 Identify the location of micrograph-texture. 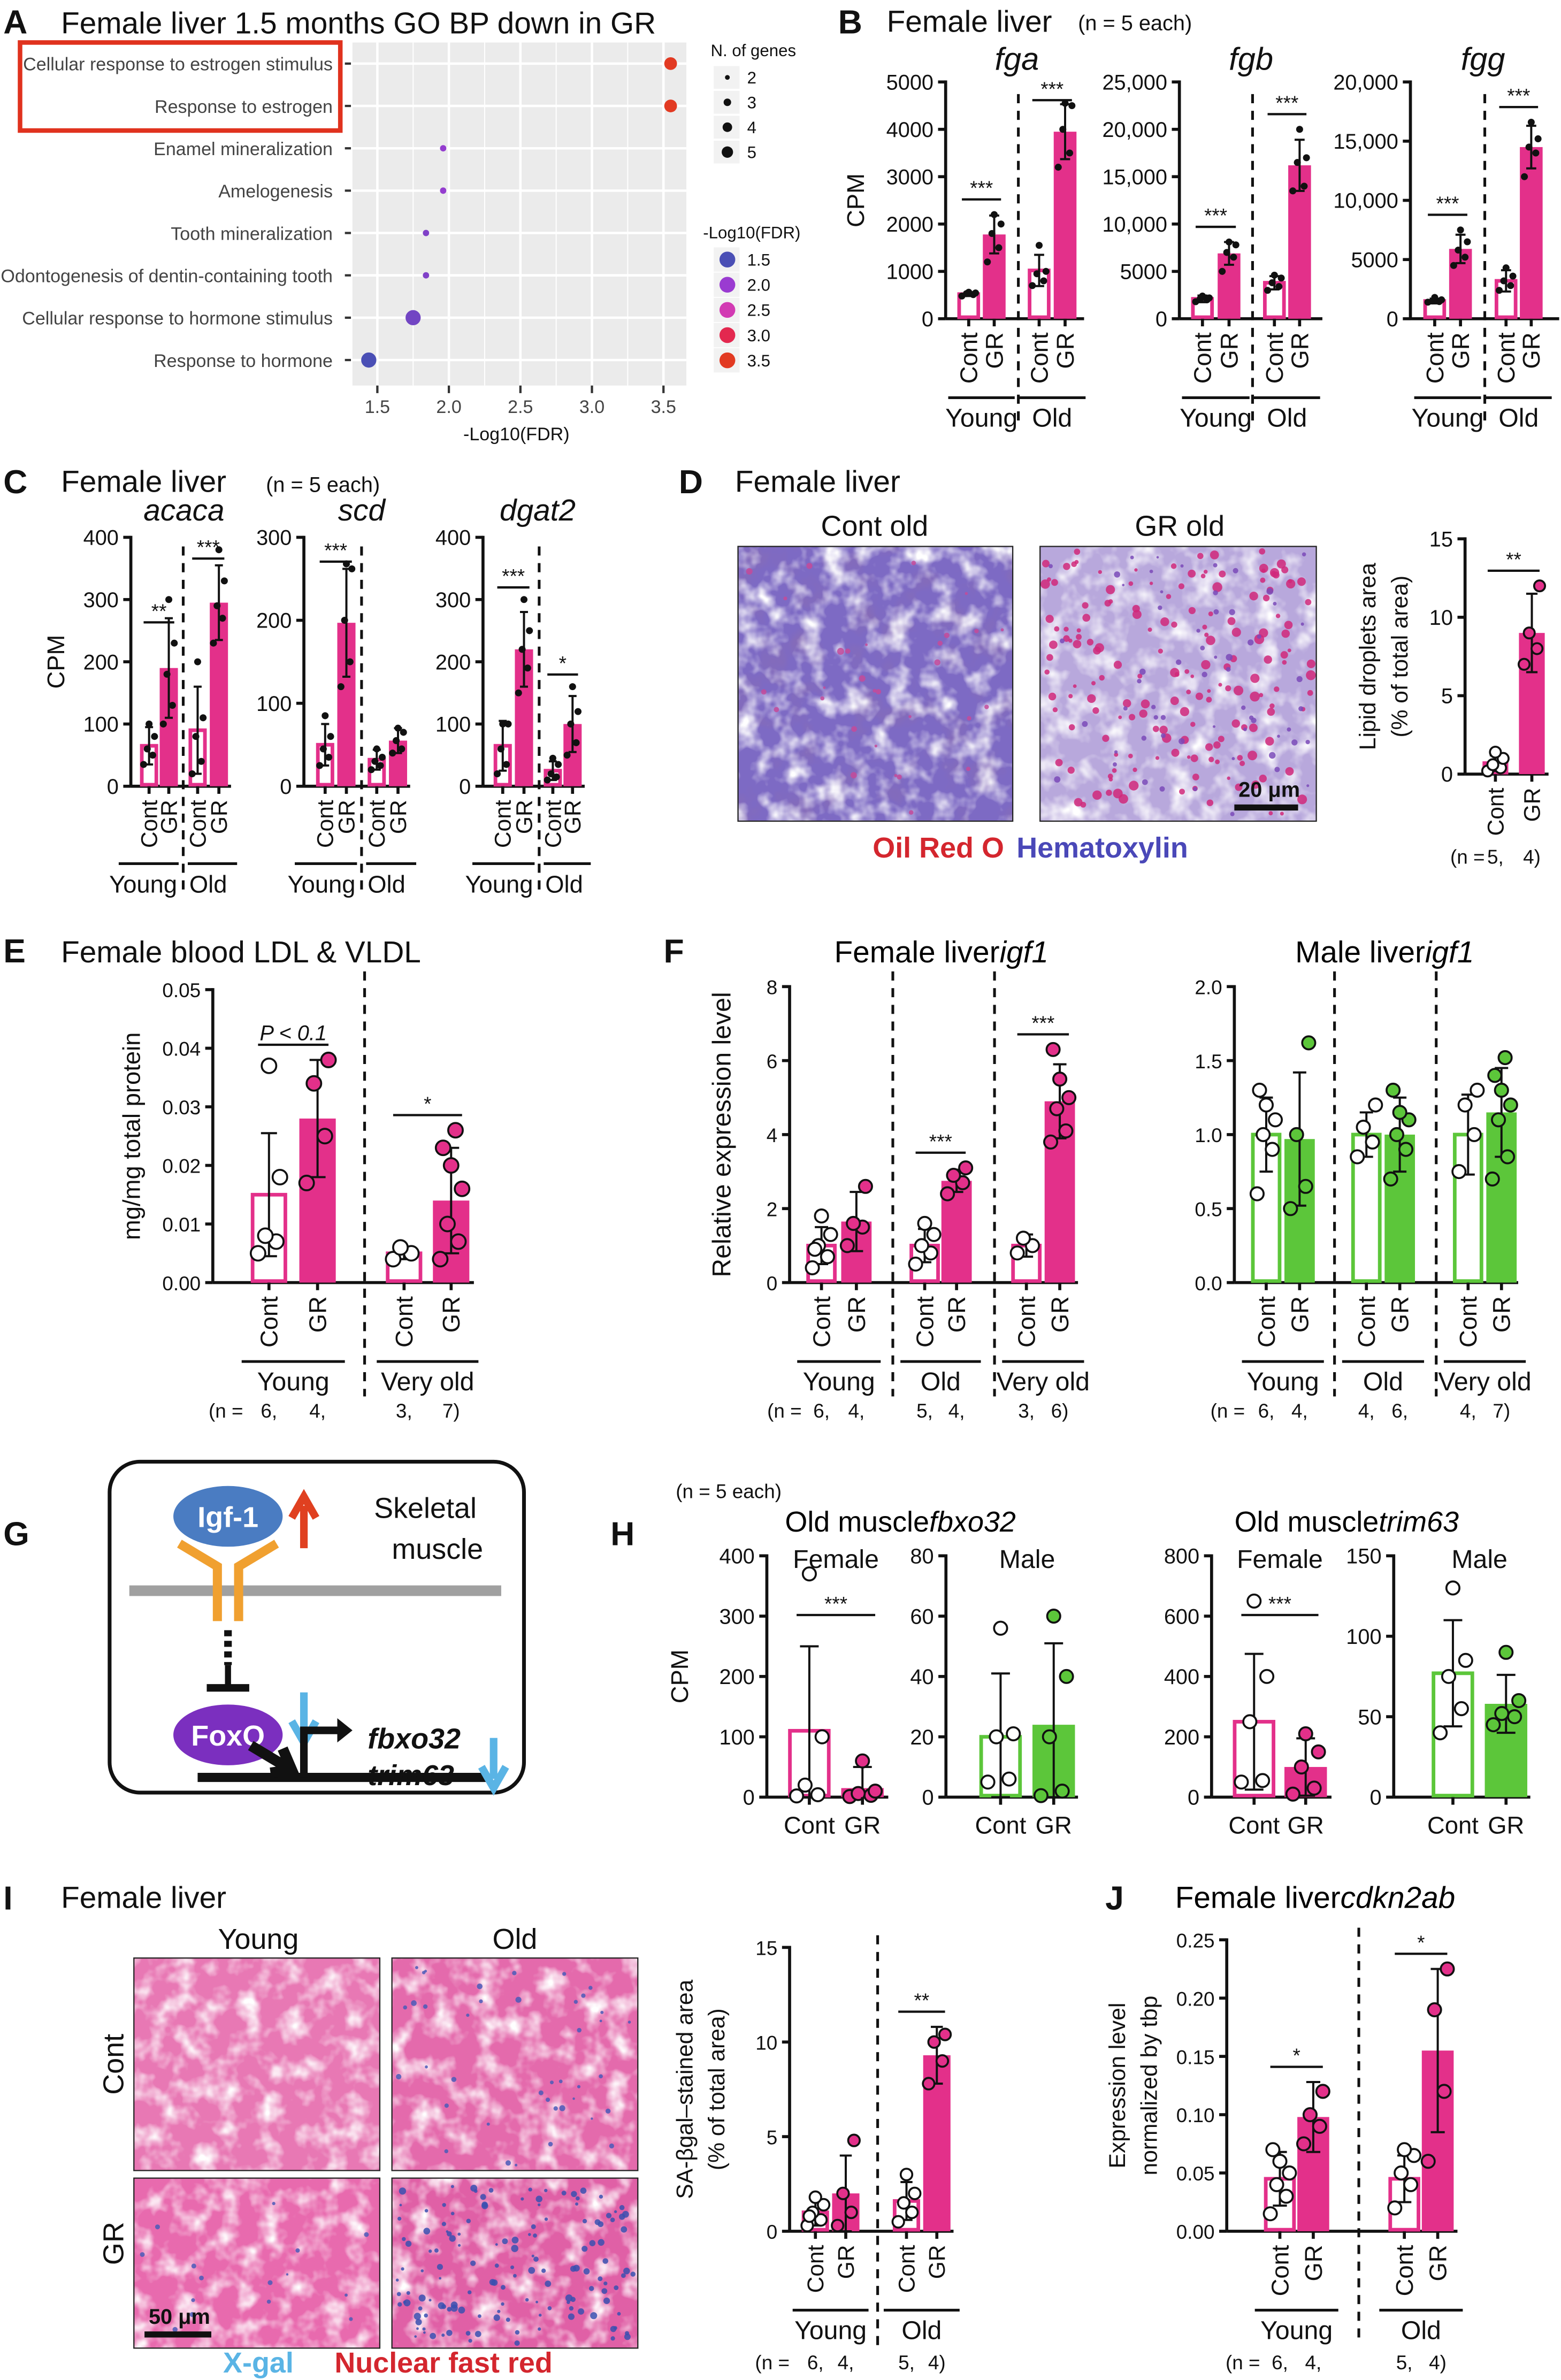
(515, 2263).